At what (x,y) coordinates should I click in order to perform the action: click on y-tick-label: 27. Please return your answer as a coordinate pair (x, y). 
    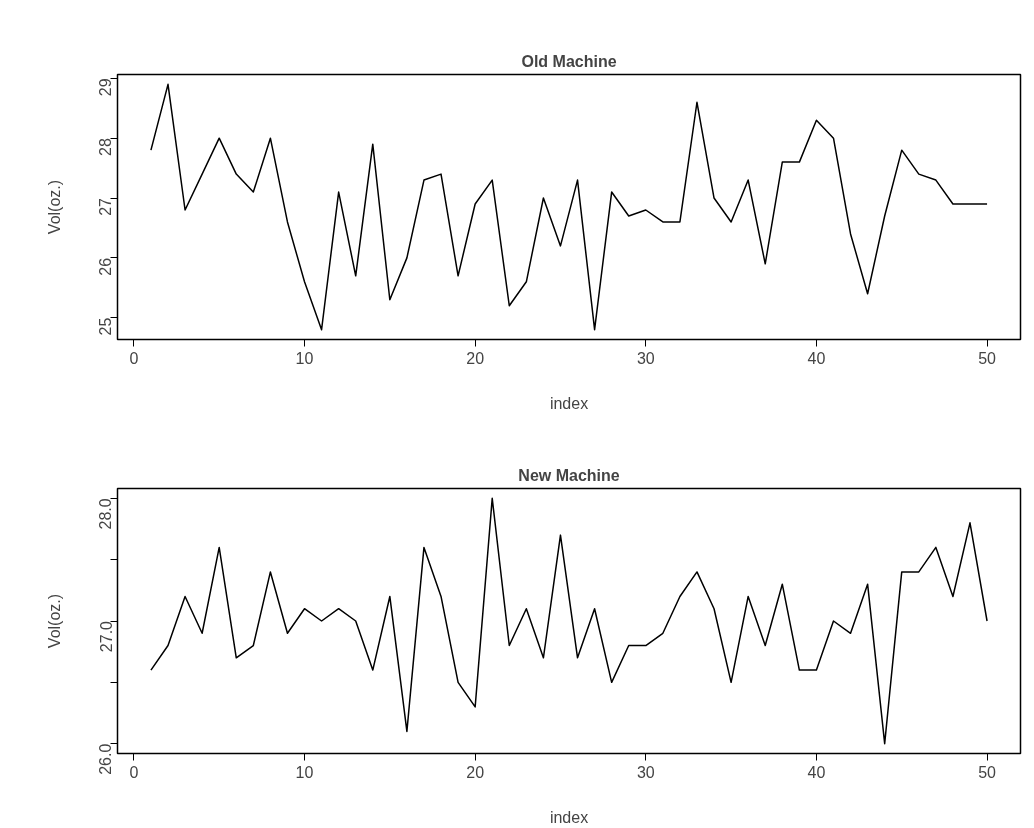
    Looking at the image, I should click on (106, 206).